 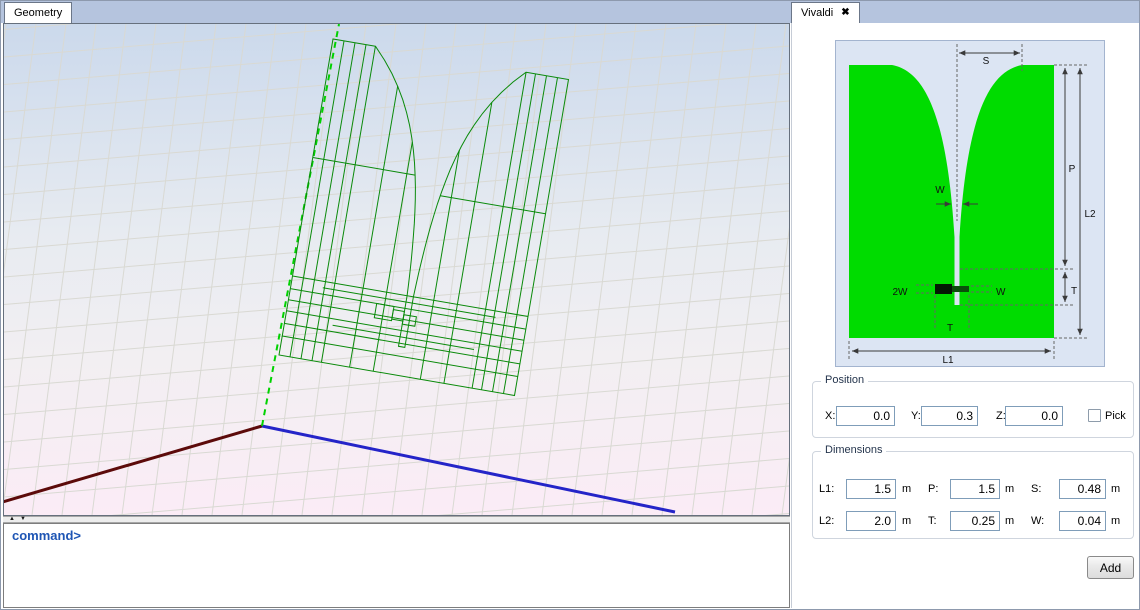 I want to click on pane-splitter: ▲▼, so click(x=396, y=519).